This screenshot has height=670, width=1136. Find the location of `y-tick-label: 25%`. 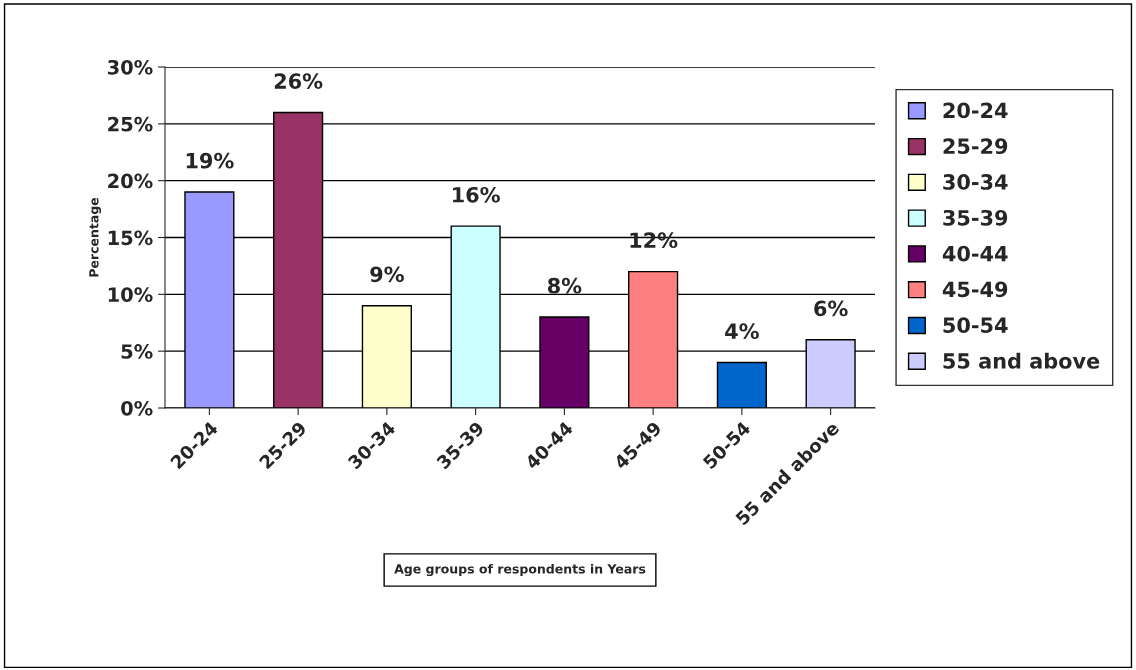

y-tick-label: 25% is located at coordinates (130, 124).